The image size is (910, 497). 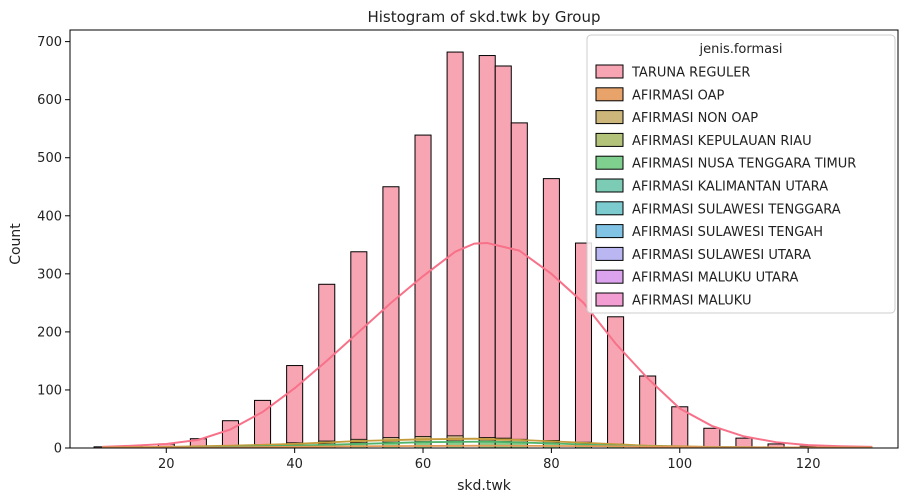 I want to click on x-tick-label: 40, so click(x=294, y=464).